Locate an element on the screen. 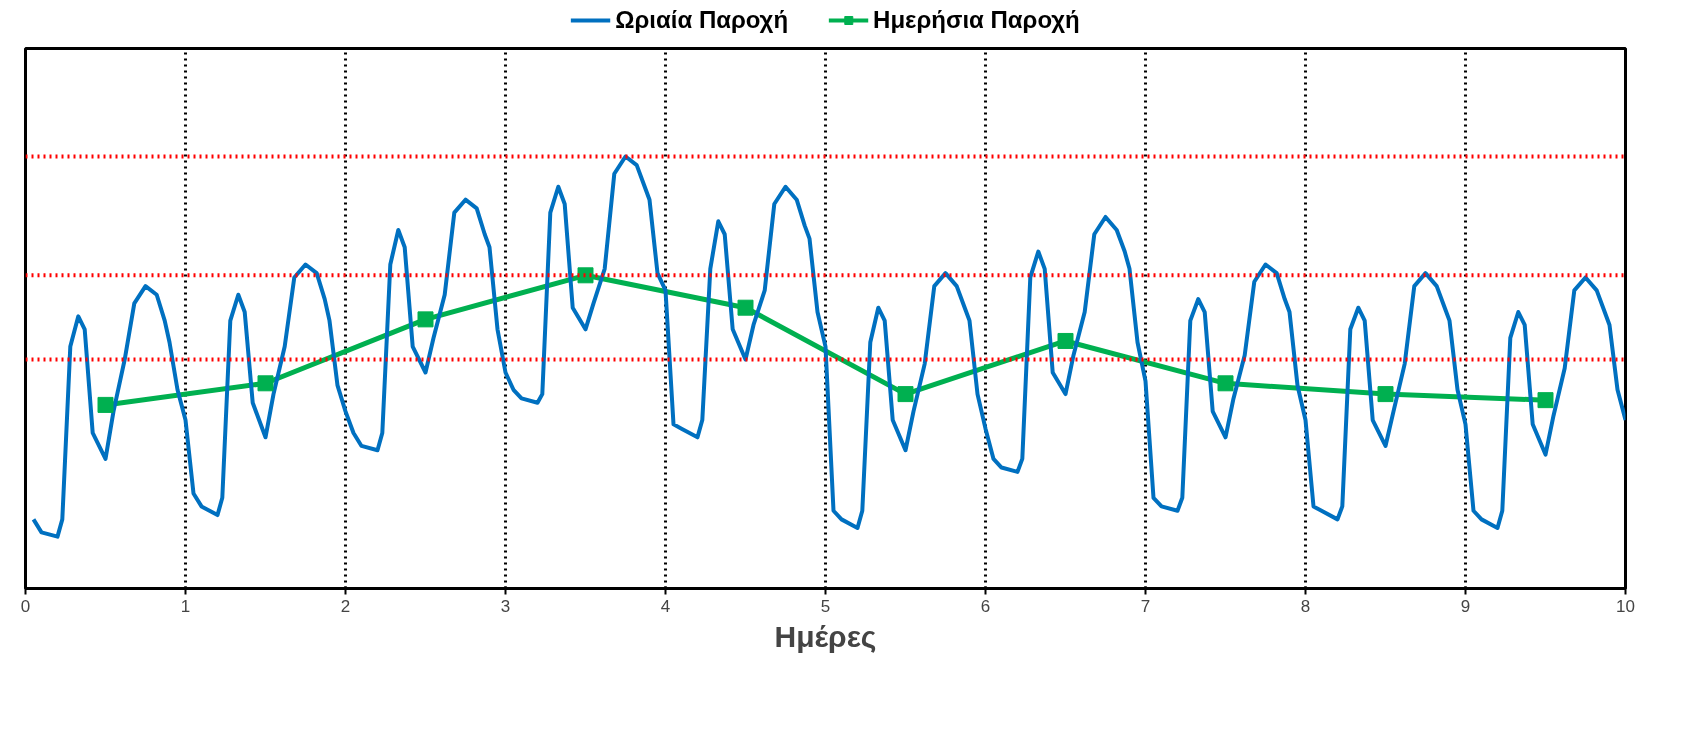  x-tick-label: 5 is located at coordinates (825, 606).